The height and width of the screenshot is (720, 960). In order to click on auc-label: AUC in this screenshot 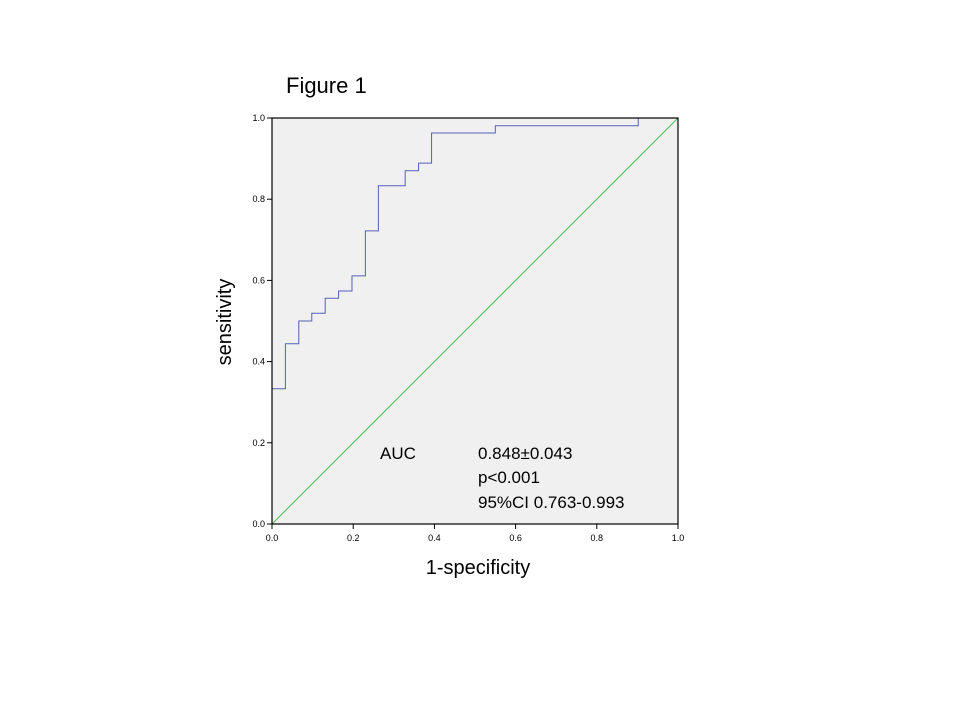, I will do `click(398, 453)`.